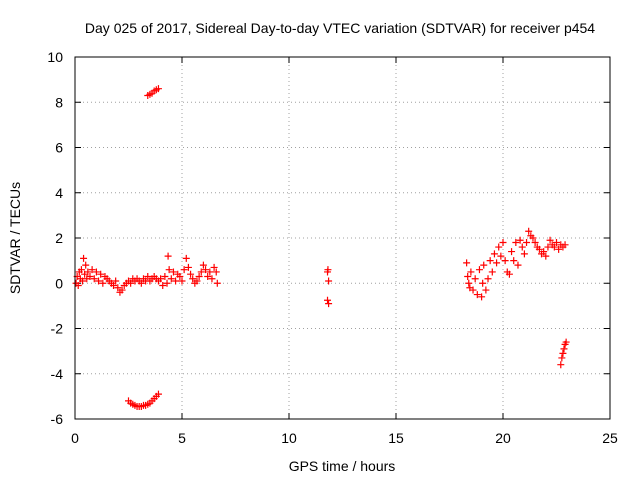  What do you see at coordinates (59, 193) in the screenshot?
I see `y-tick-label: 4` at bounding box center [59, 193].